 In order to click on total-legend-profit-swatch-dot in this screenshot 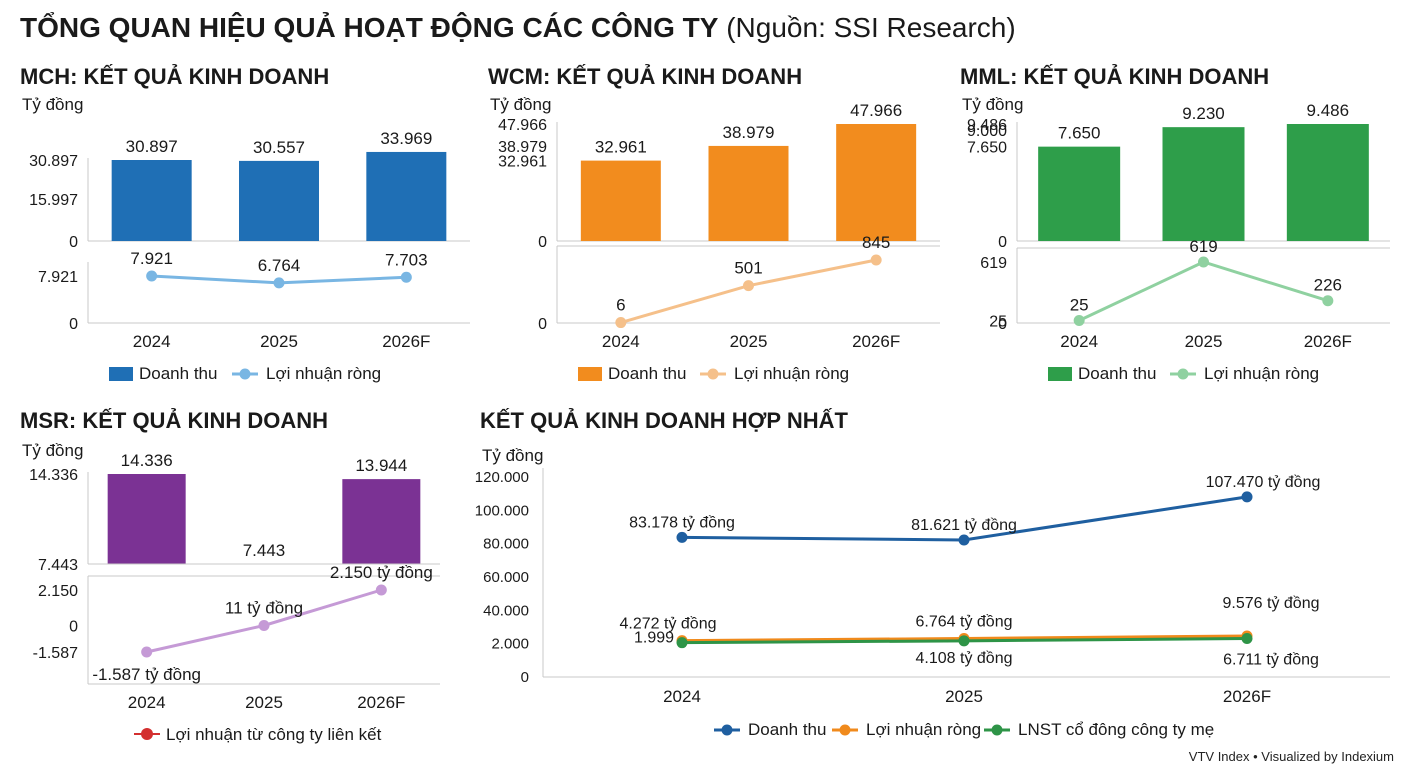, I will do `click(845, 730)`.